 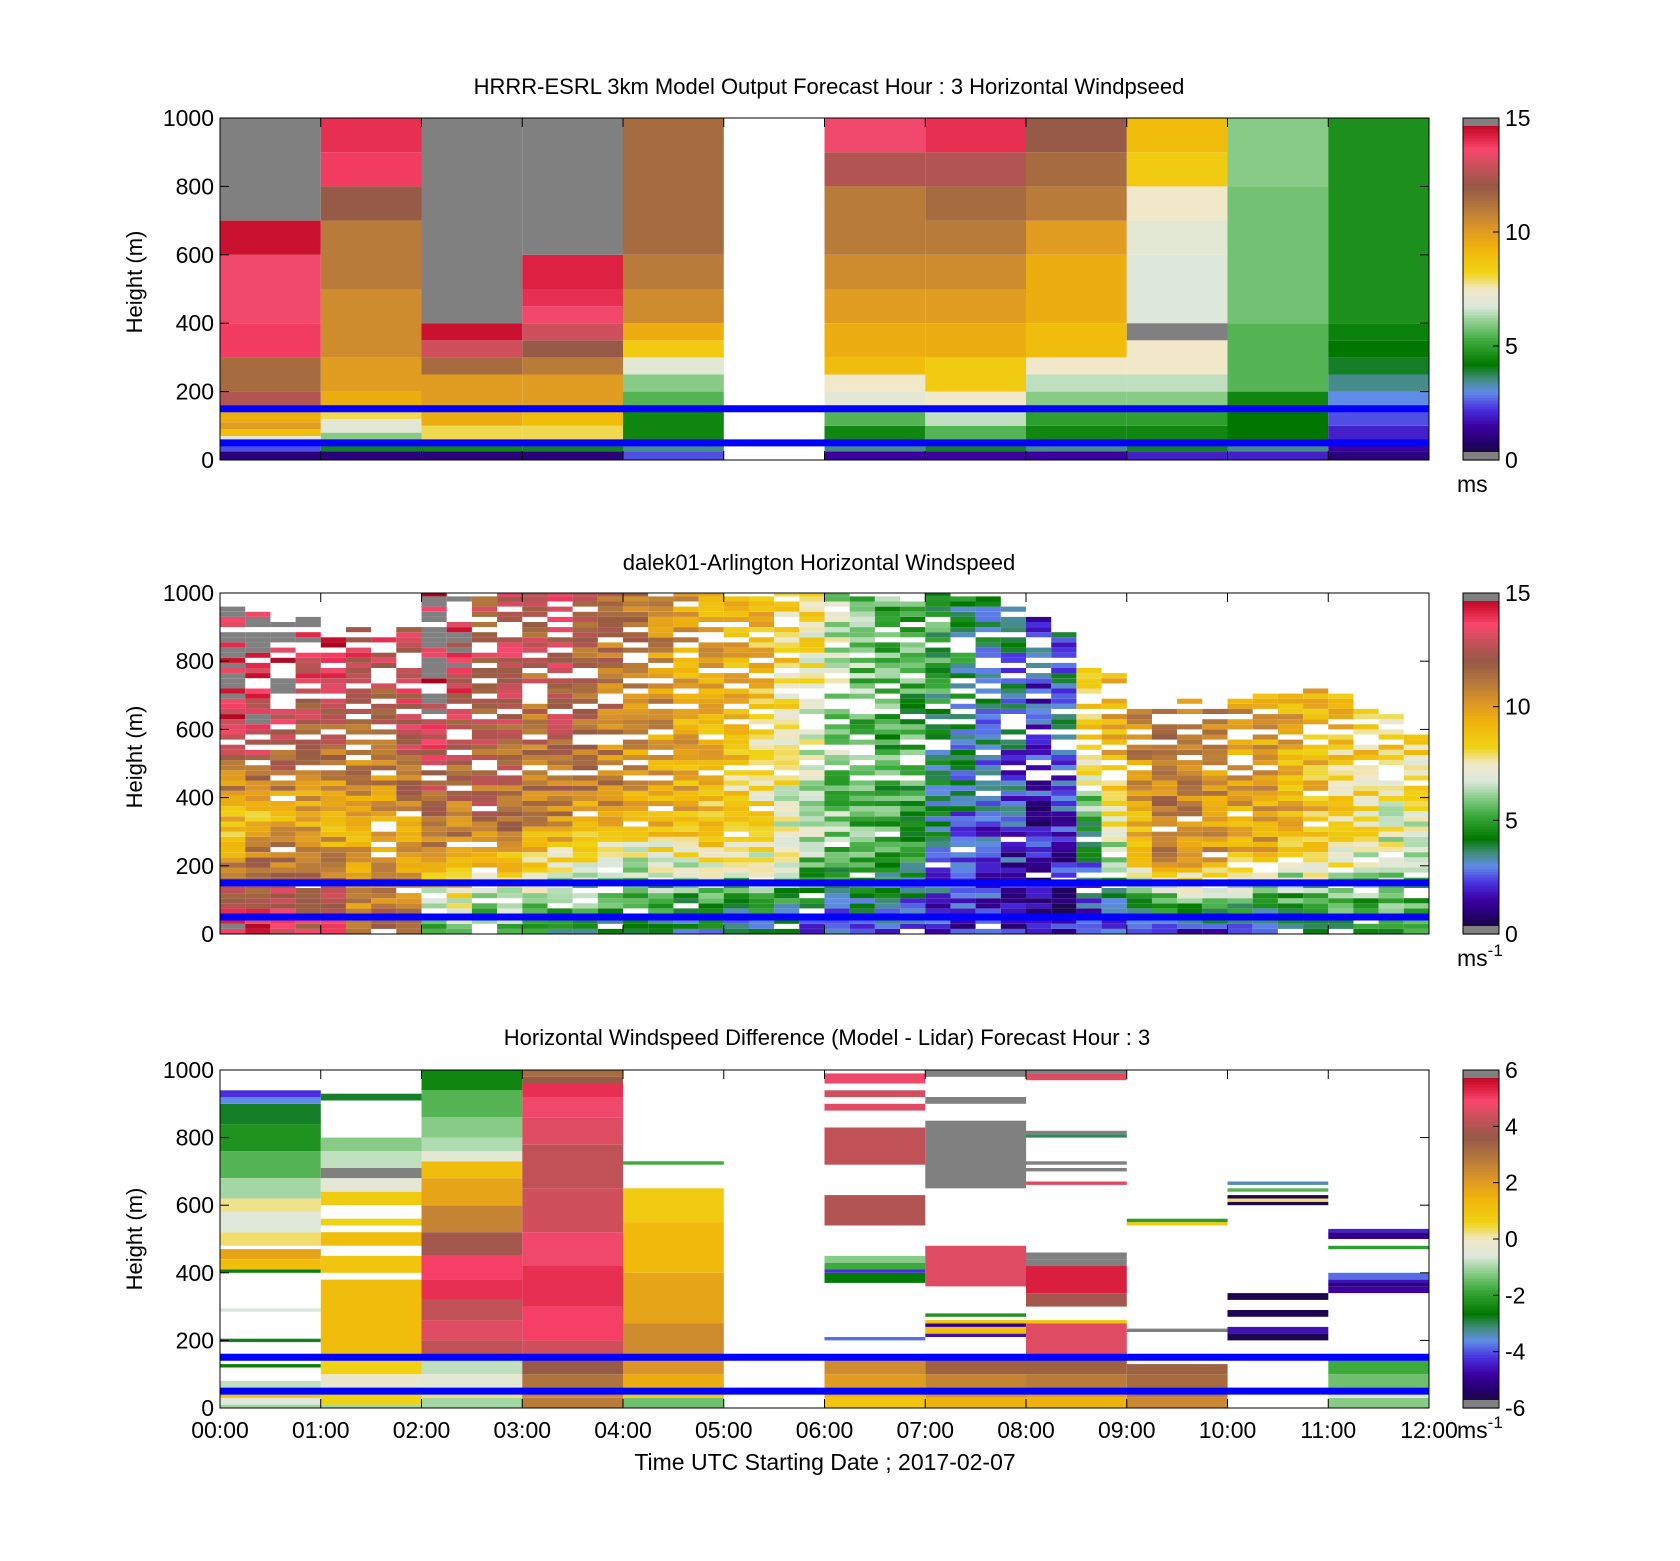 What do you see at coordinates (1511, 1239) in the screenshot?
I see `colorbar-tick-label: 0` at bounding box center [1511, 1239].